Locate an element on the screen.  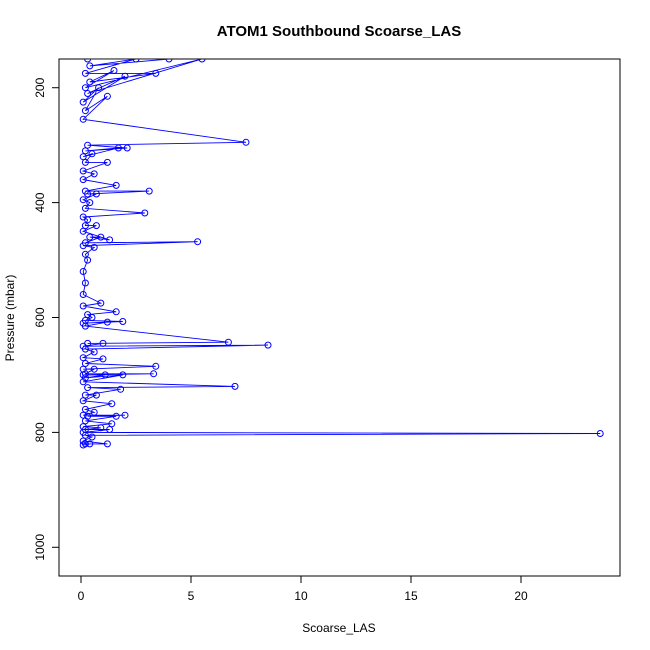
x-tick-label: 20 is located at coordinates (521, 596).